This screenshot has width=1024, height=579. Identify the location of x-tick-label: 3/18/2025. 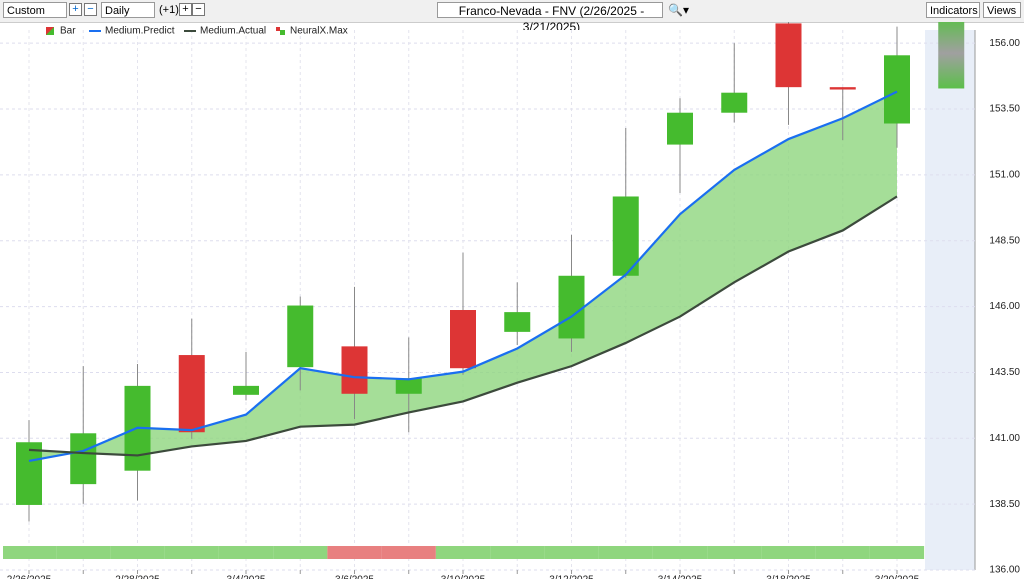
(788, 577).